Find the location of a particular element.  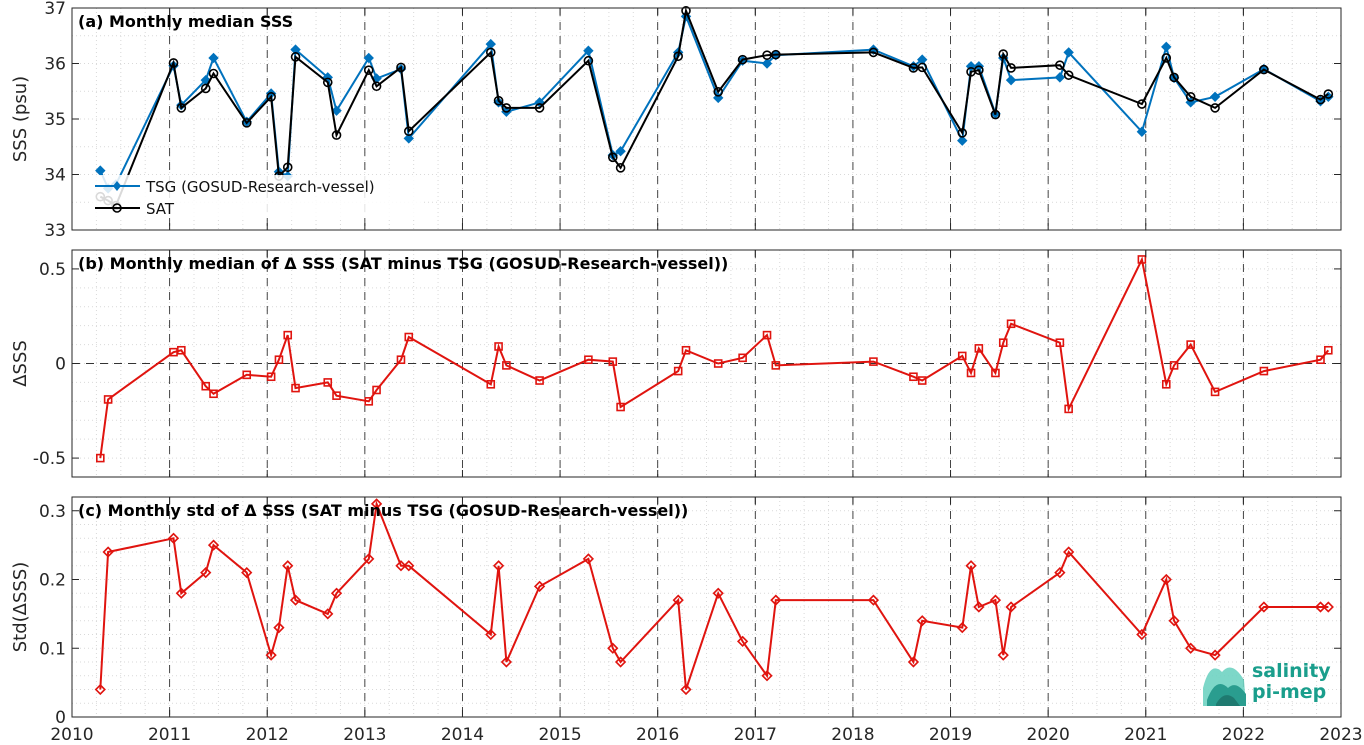

x-tick-label: 2012 is located at coordinates (267, 735).